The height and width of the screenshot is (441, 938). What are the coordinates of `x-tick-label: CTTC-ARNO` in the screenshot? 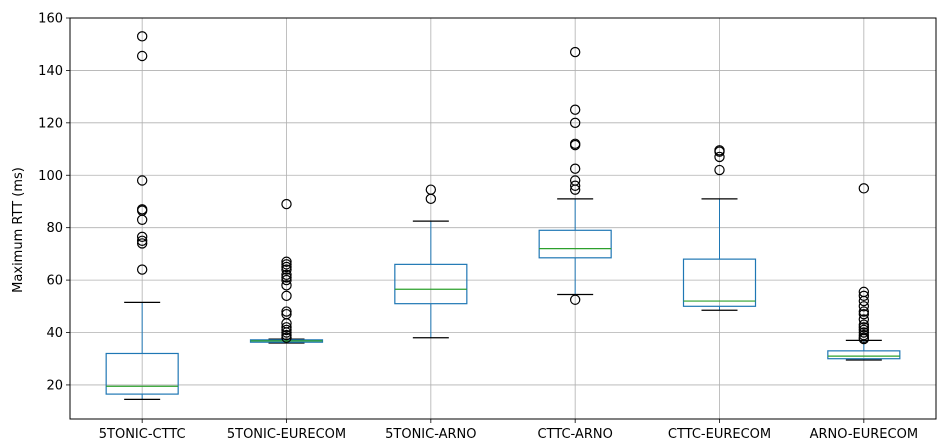 It's located at (574, 434).